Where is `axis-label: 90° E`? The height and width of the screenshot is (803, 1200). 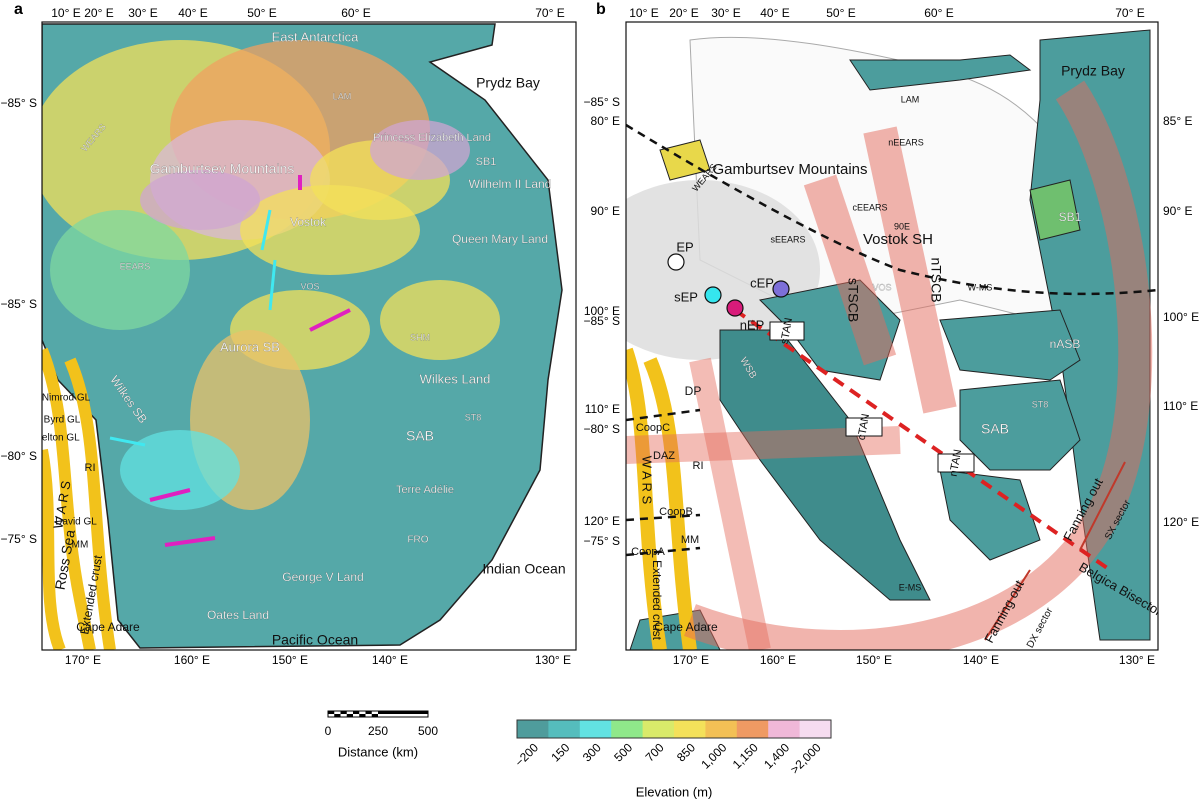
axis-label: 90° E is located at coordinates (605, 211).